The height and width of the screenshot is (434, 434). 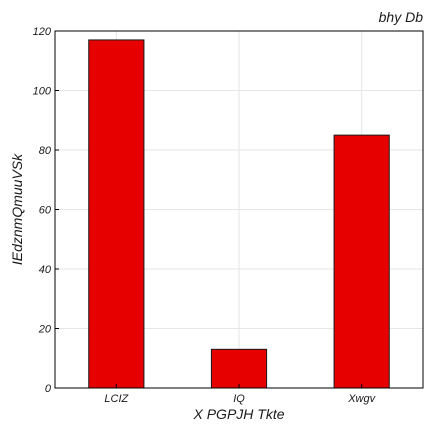 I want to click on y-tick-label: 20, so click(x=45, y=330).